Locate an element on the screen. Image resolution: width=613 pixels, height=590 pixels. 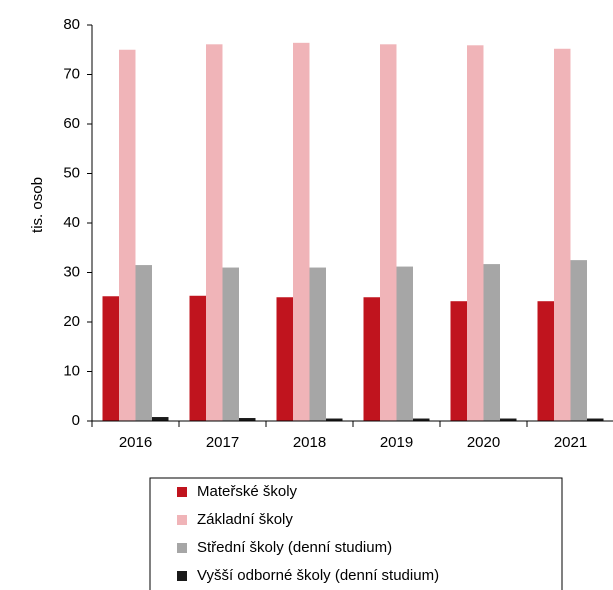
y-tick-label: 20 is located at coordinates (71, 321).